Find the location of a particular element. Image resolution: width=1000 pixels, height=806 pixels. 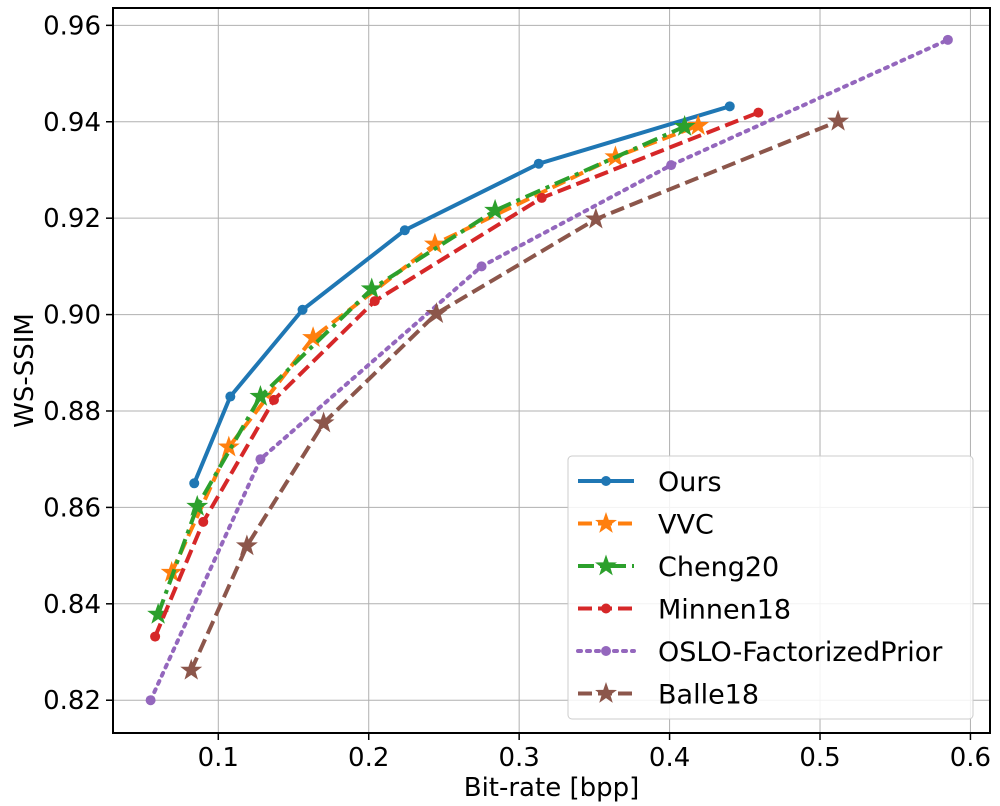

x-tick-label: 0.2 is located at coordinates (368, 758).